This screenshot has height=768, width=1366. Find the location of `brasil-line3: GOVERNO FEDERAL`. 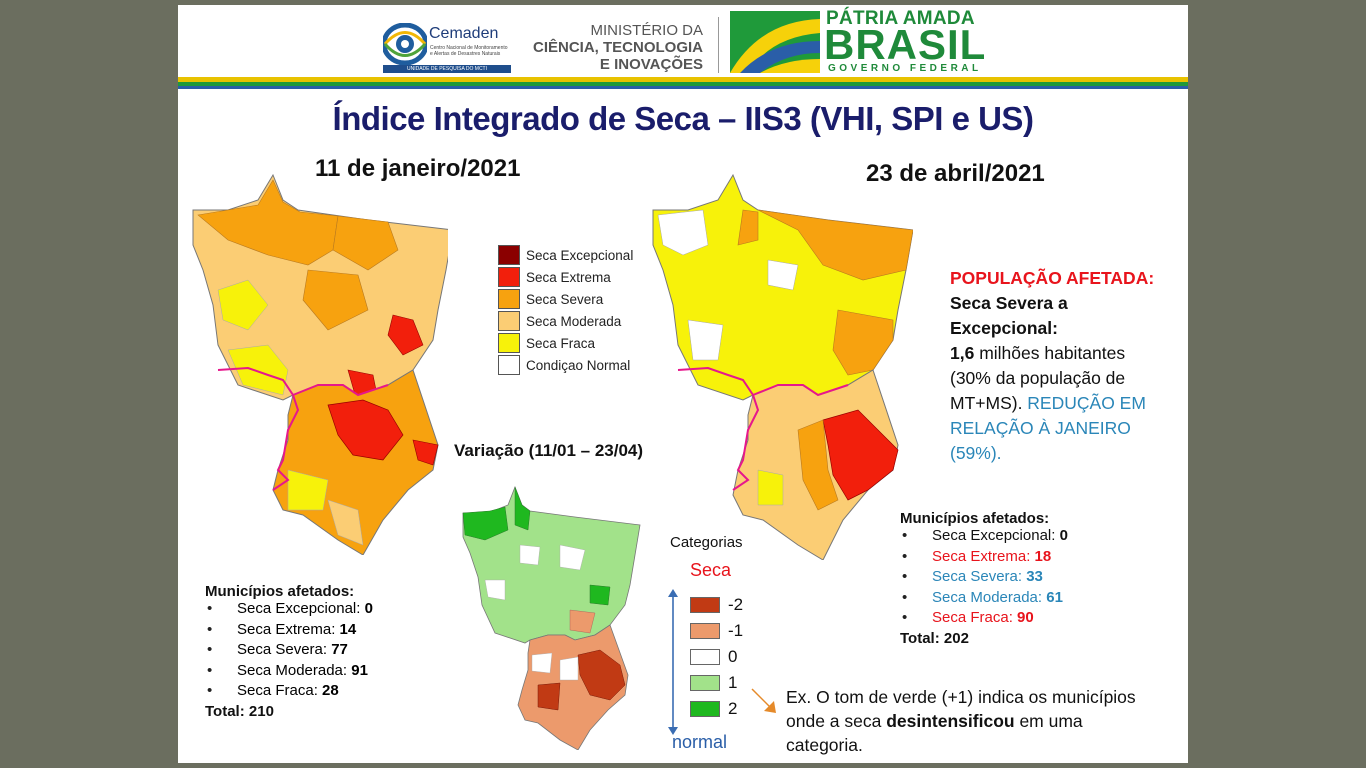

brasil-line3: GOVERNO FEDERAL is located at coordinates (905, 68).